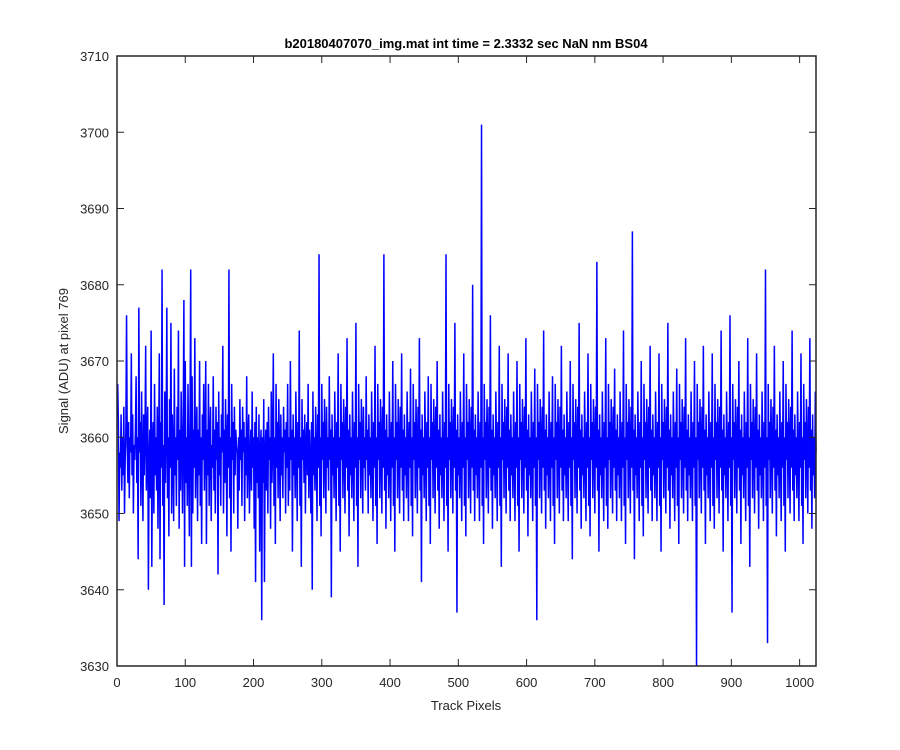 The image size is (900, 750). What do you see at coordinates (94, 514) in the screenshot?
I see `y-tick-label: 3650` at bounding box center [94, 514].